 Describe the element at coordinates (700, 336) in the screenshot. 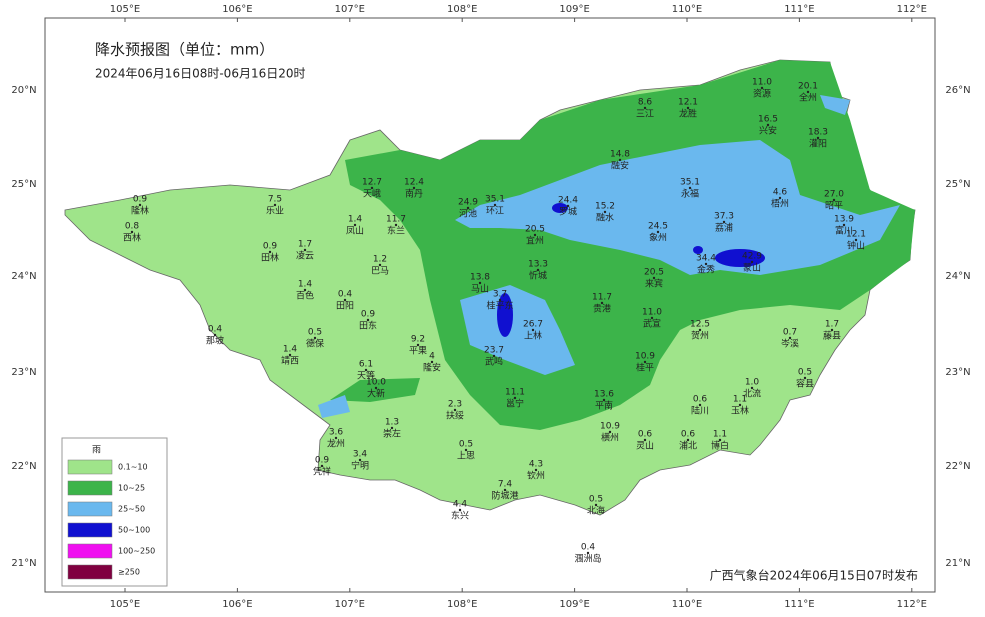

I see `station-name: 贺州` at that location.